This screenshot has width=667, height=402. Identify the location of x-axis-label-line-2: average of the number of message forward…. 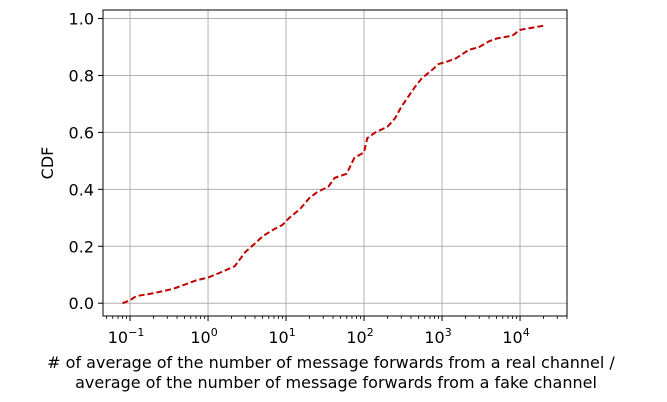
(336, 382).